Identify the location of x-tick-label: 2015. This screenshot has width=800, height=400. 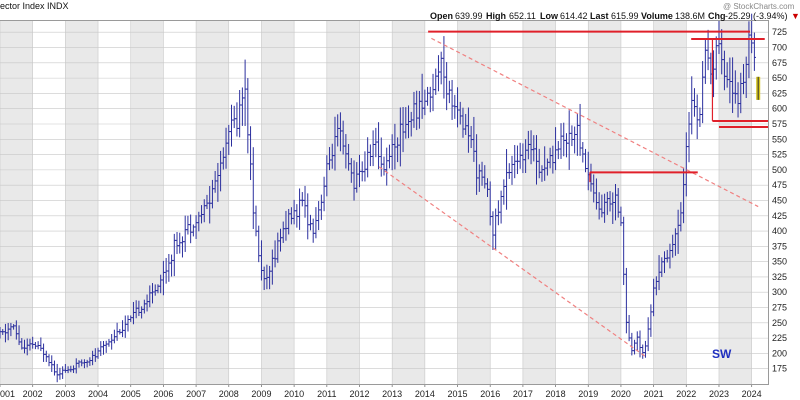
(458, 394).